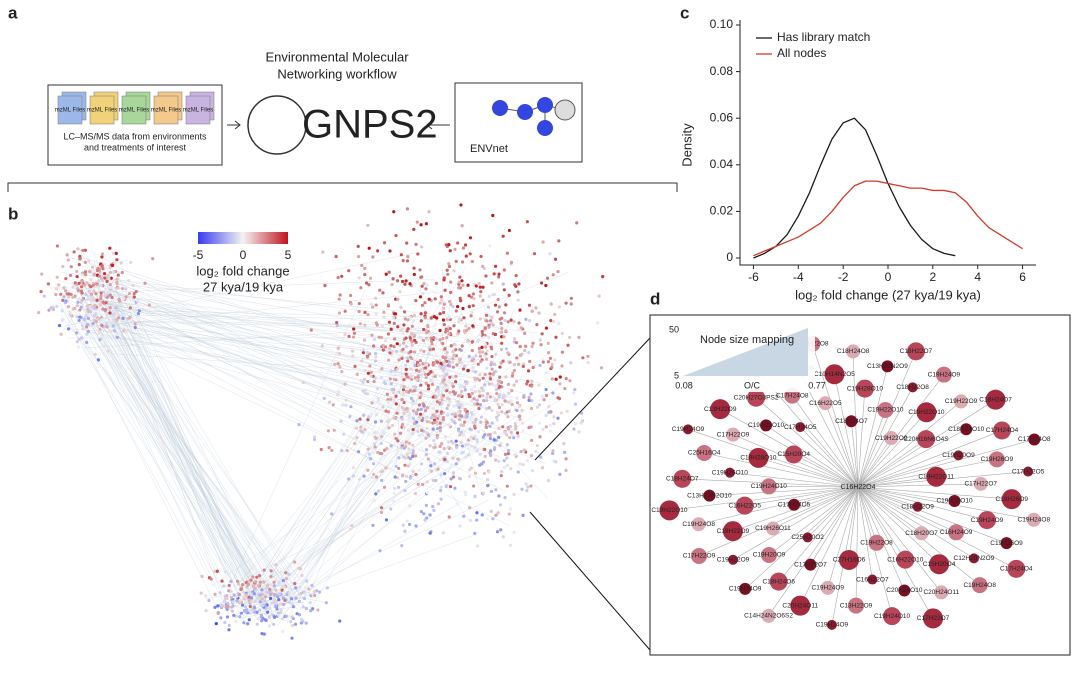 Image resolution: width=1080 pixels, height=674 pixels. Describe the element at coordinates (926, 439) in the screenshot. I see `node-label: C20H16N6O4S` at that location.